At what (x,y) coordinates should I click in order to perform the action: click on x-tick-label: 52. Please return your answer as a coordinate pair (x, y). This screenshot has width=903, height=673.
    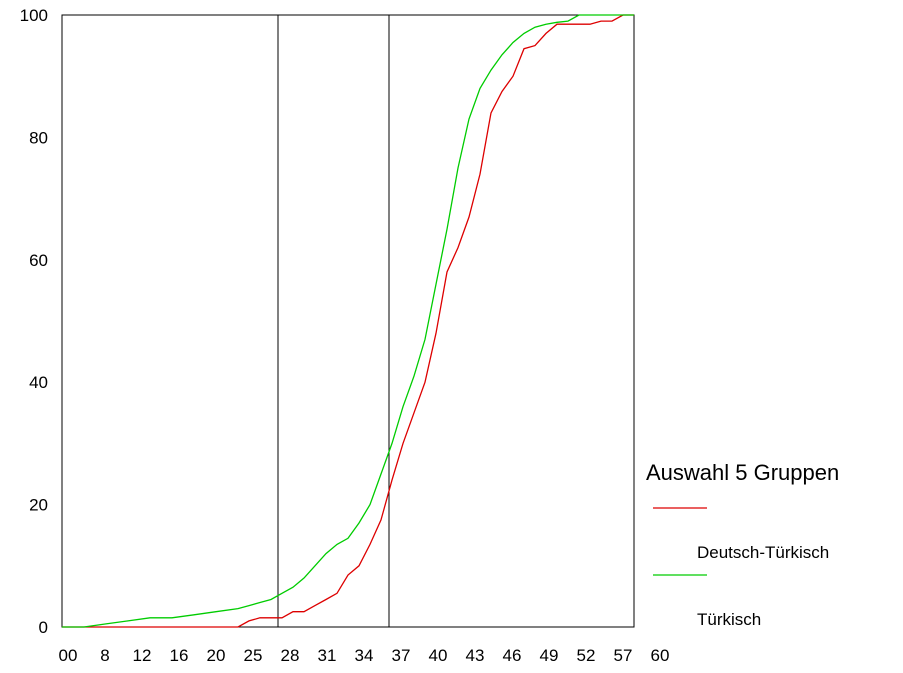
    Looking at the image, I should click on (586, 655).